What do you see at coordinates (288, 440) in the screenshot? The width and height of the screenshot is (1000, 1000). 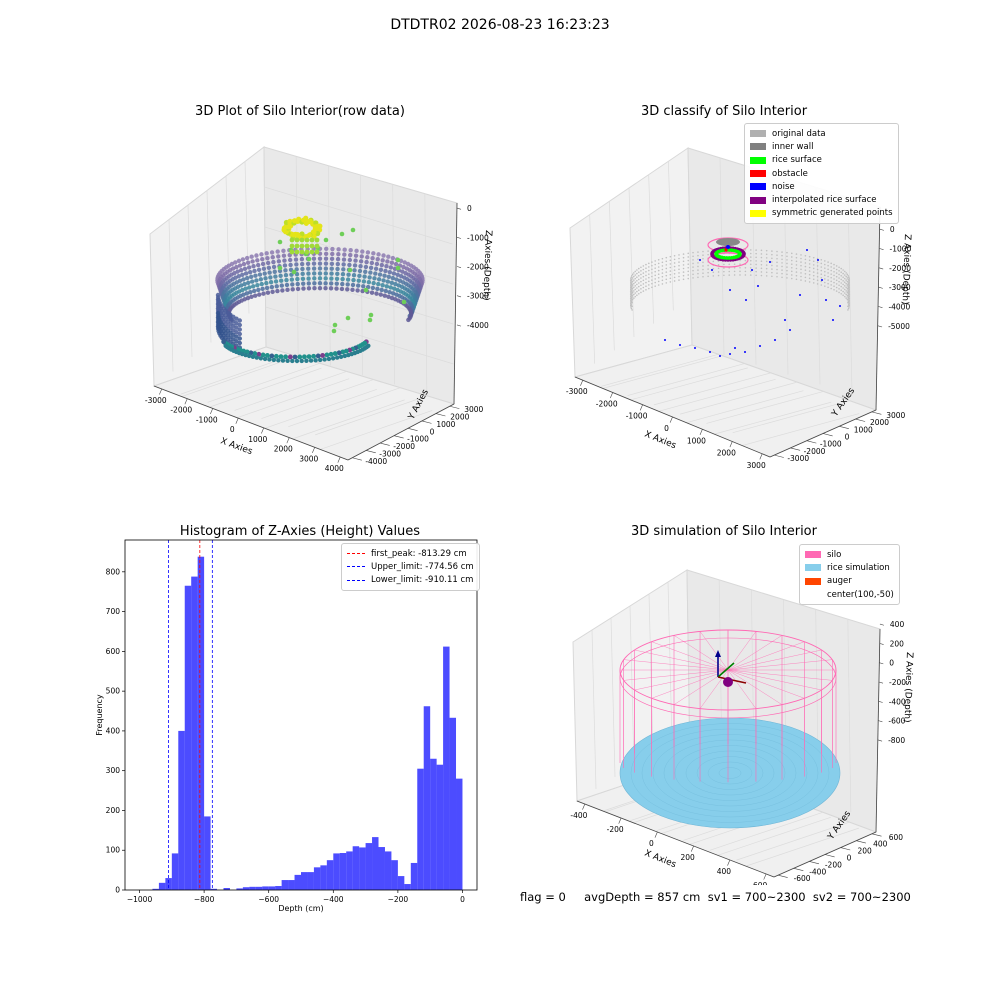 I see `raw-x-tick-mark` at bounding box center [288, 440].